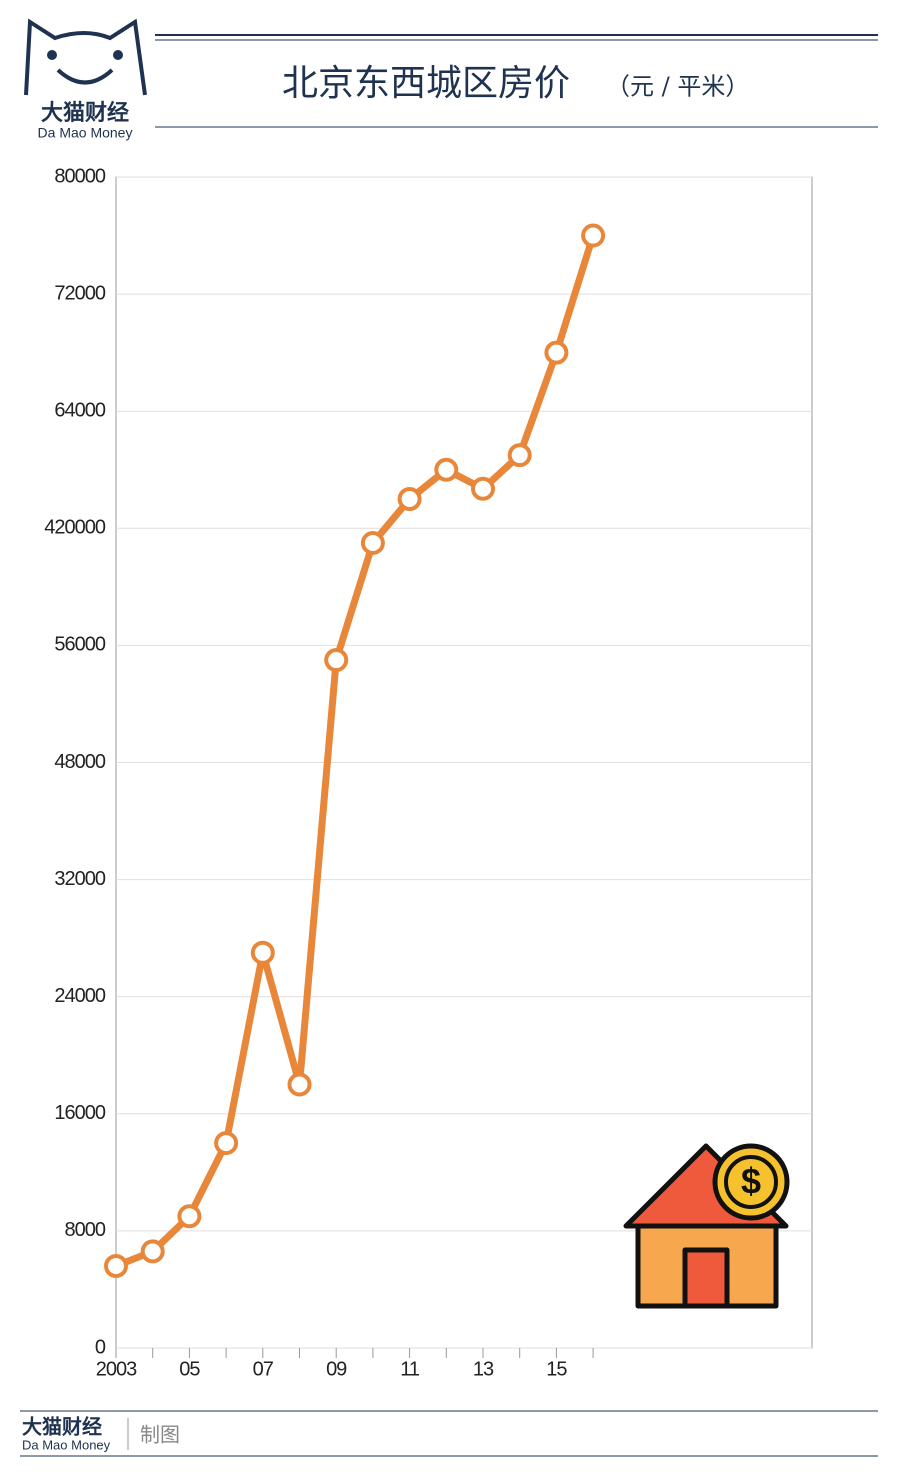 The width and height of the screenshot is (900, 1476). I want to click on y-tick-label: 24000, so click(79, 996).